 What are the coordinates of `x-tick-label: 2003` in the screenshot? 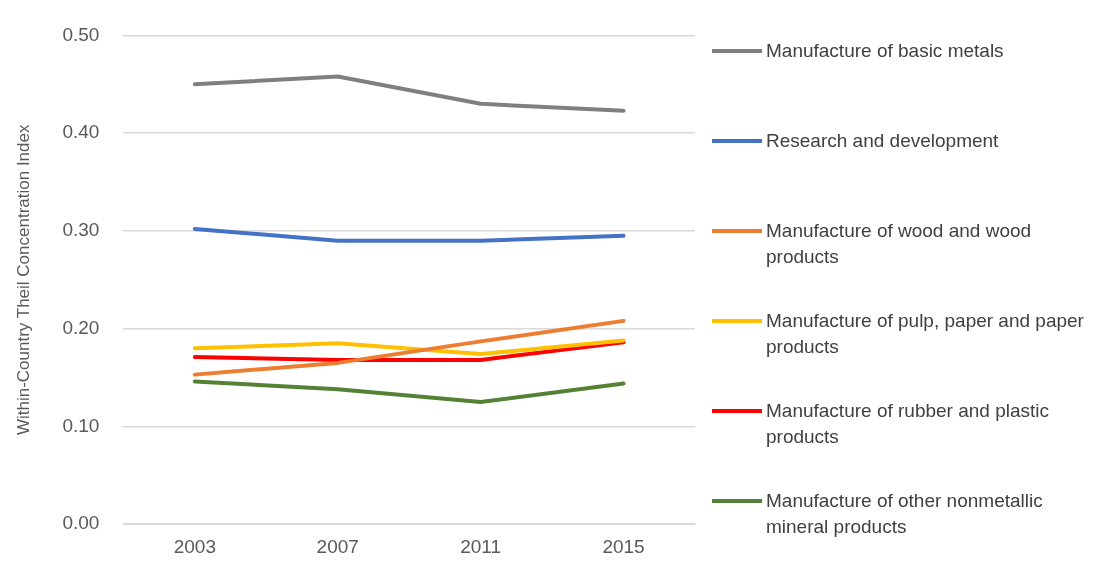 It's located at (194, 546).